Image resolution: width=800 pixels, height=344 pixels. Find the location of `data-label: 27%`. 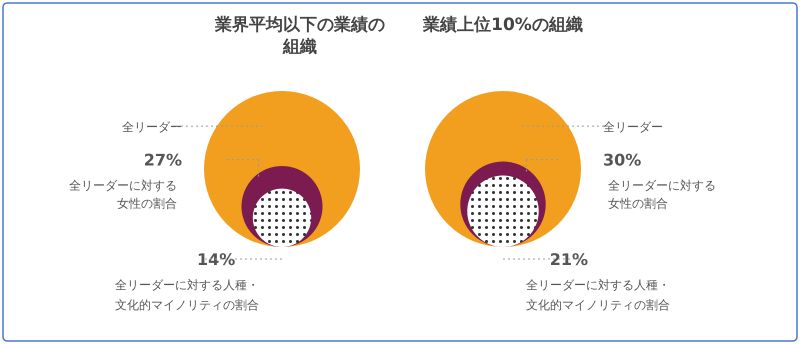

data-label: 27% is located at coordinates (163, 160).